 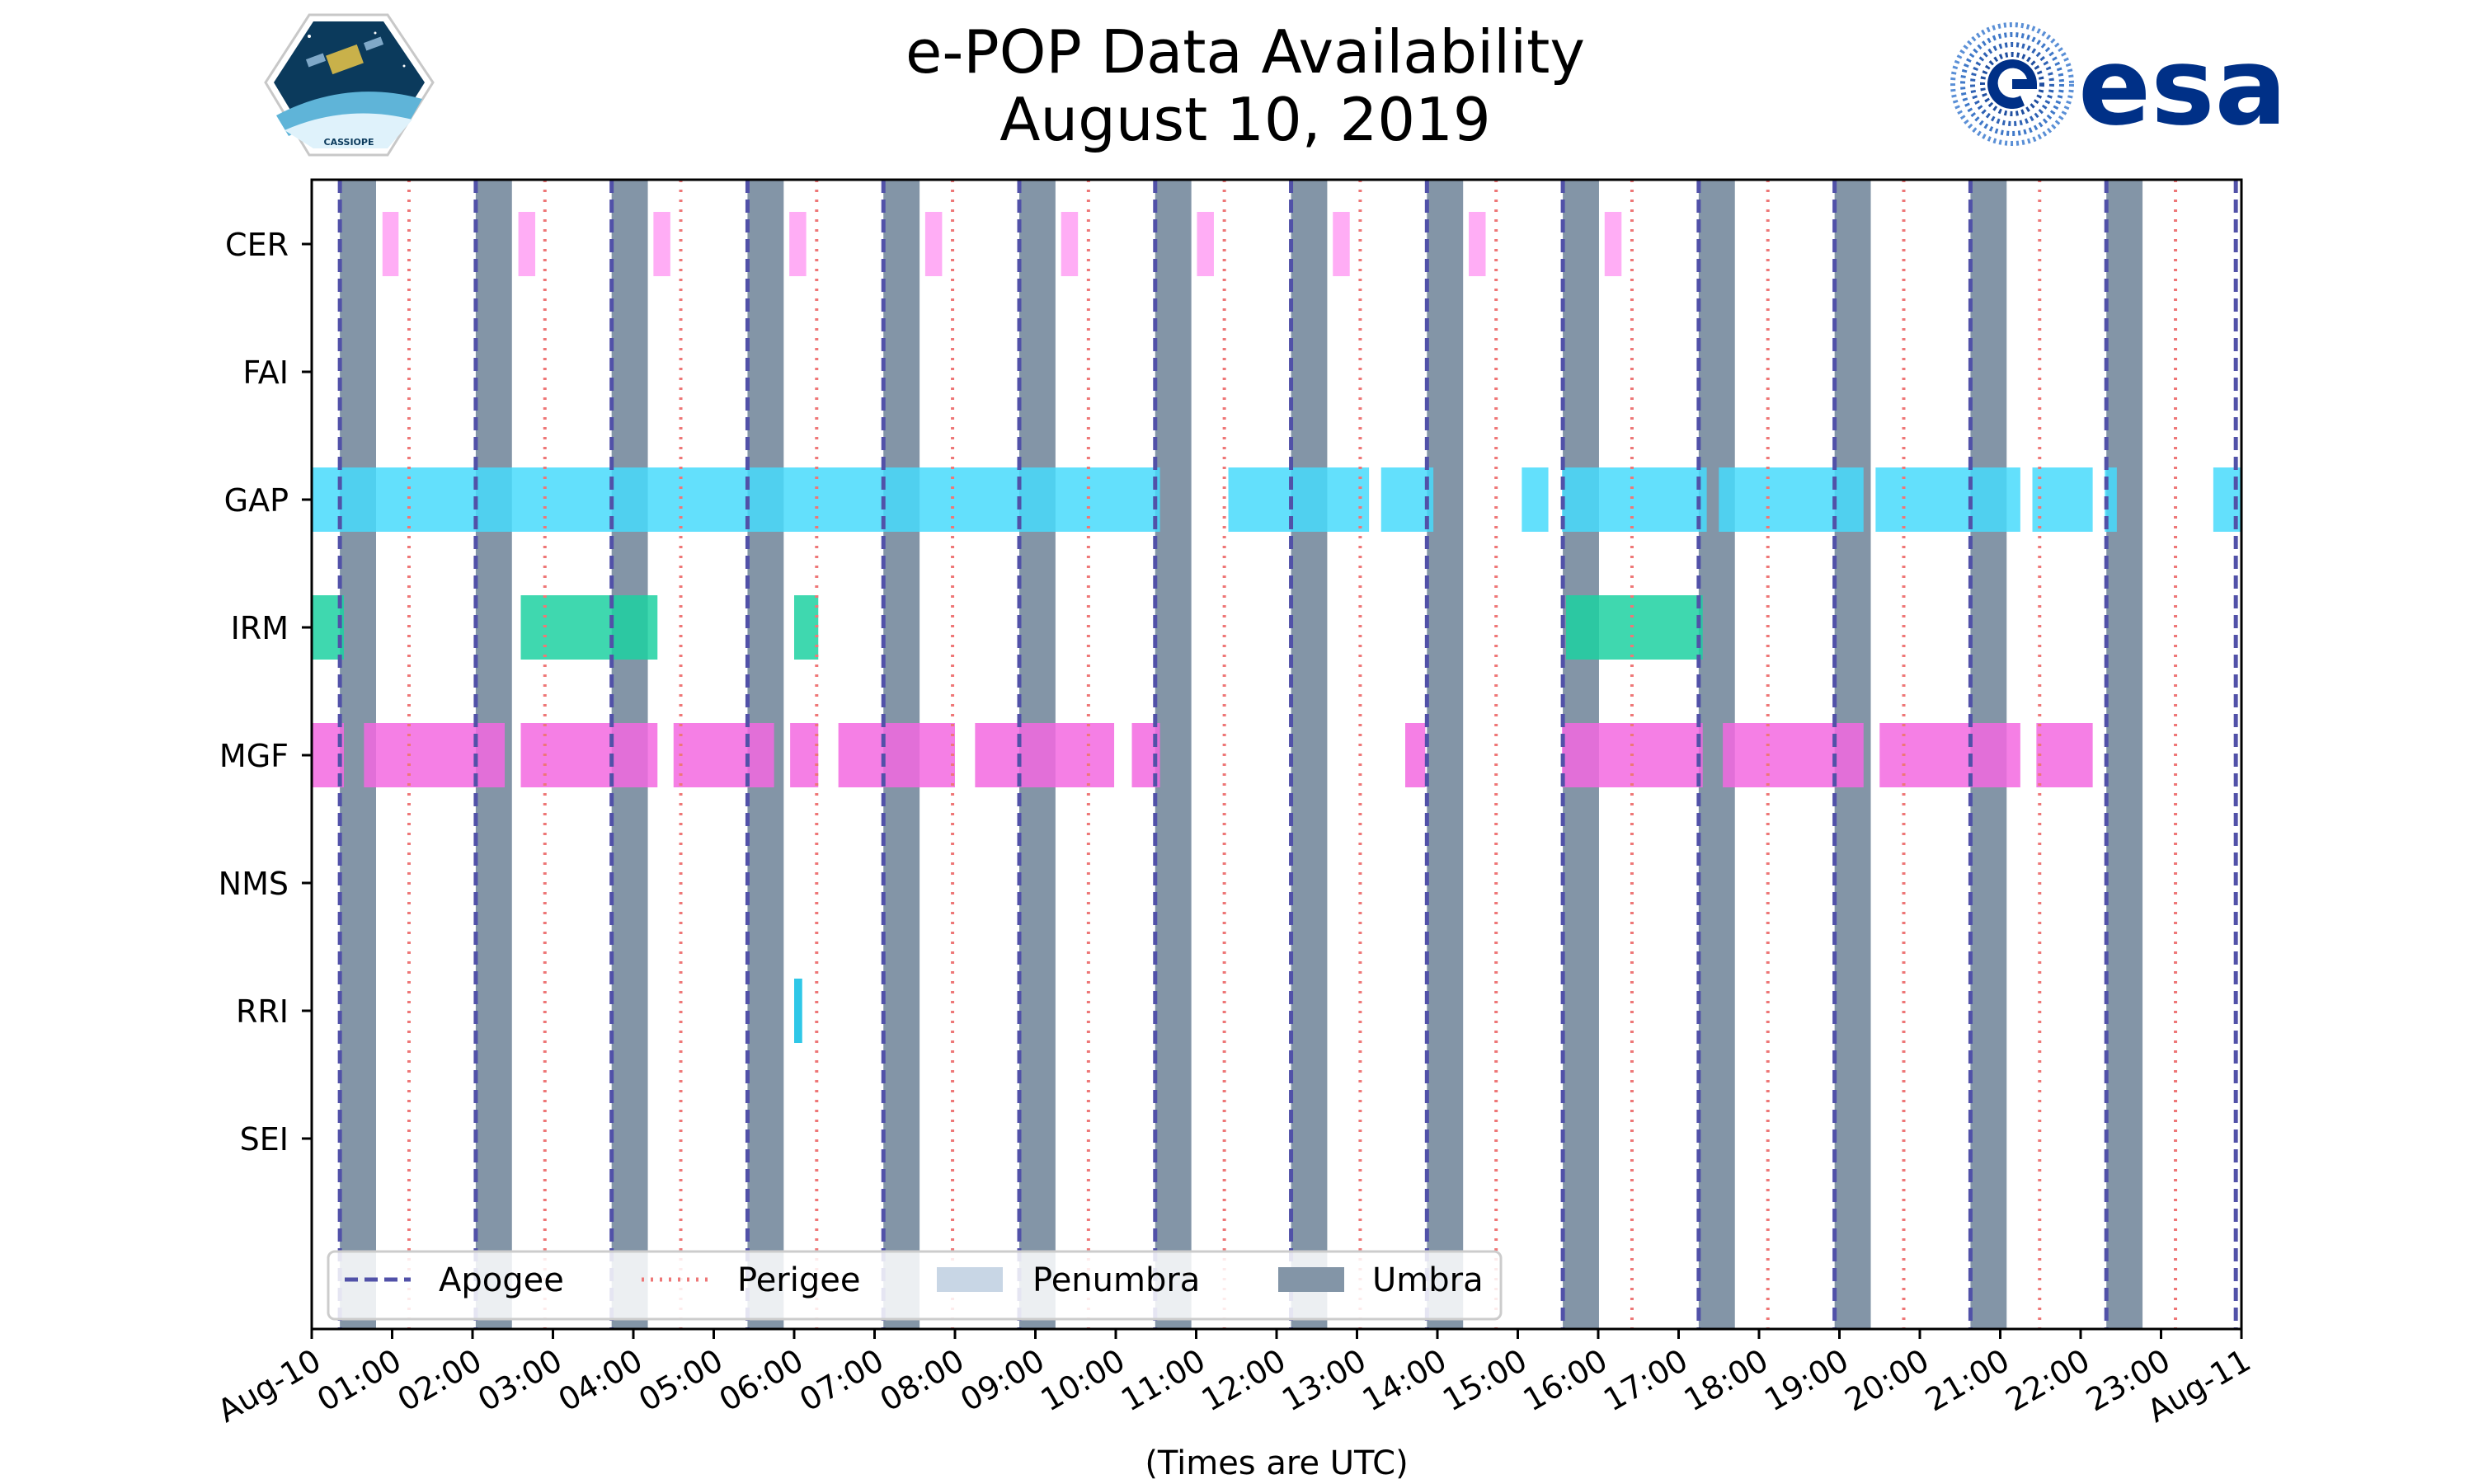 I want to click on x-tick-label: 06:00, so click(x=761, y=1380).